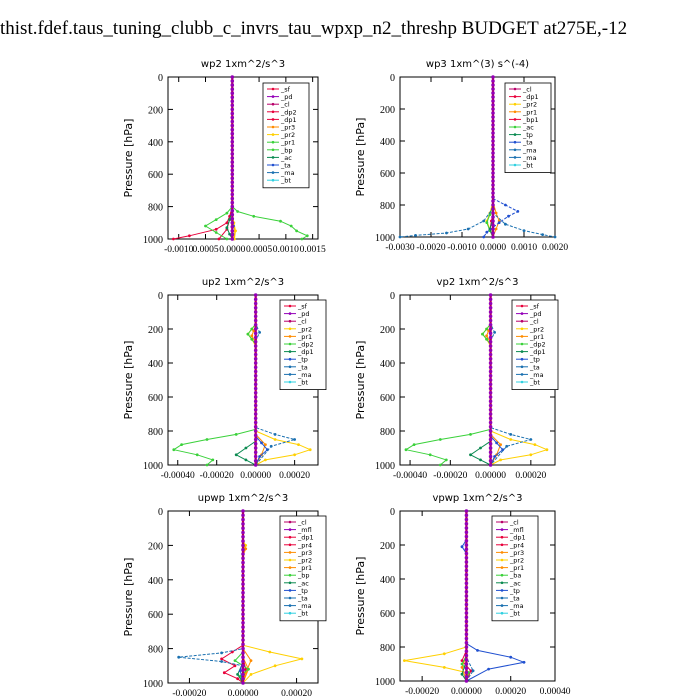  I want to click on legend-label: _pr2, so click(304, 561).